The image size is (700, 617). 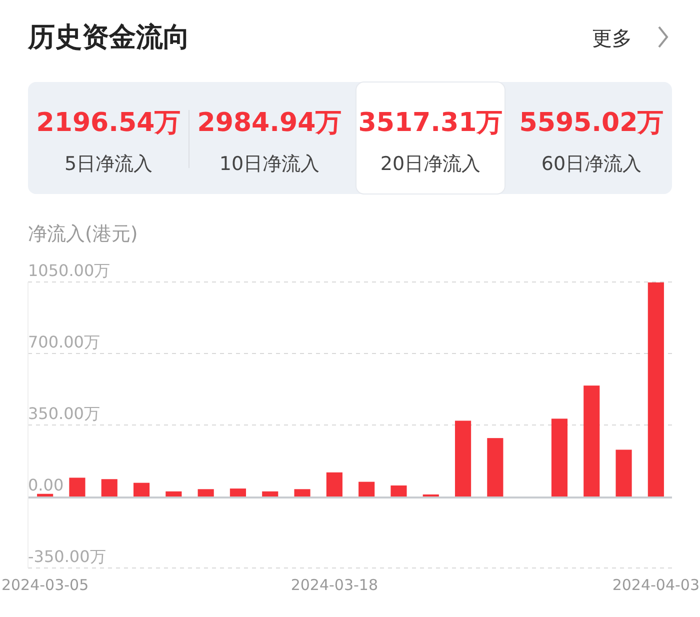 I want to click on x-tick-label: 2024-04-03, so click(x=656, y=585).